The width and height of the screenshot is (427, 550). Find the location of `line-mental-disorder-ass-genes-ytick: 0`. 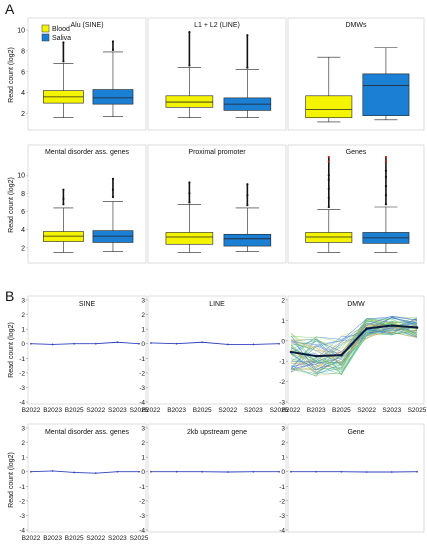

line-mental-disorder-ass-genes-ytick: 0 is located at coordinates (23, 472).